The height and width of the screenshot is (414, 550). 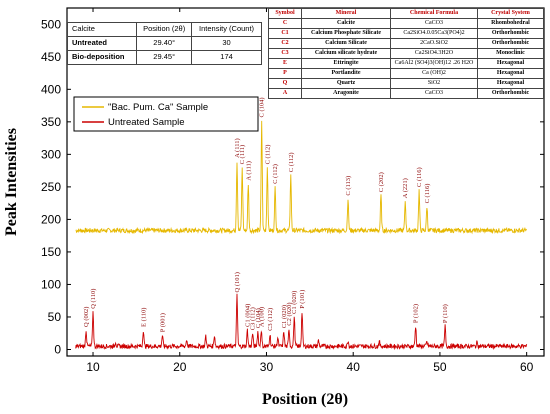 I want to click on mineral-symbol: A, so click(x=285, y=93).